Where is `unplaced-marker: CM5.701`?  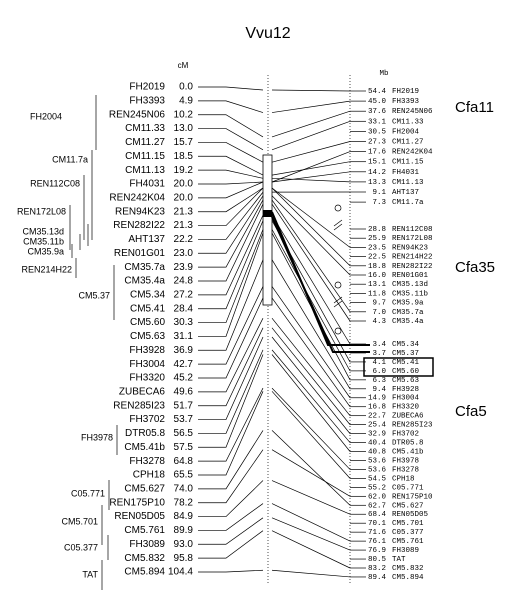
unplaced-marker: CM5.701 is located at coordinates (79, 521).